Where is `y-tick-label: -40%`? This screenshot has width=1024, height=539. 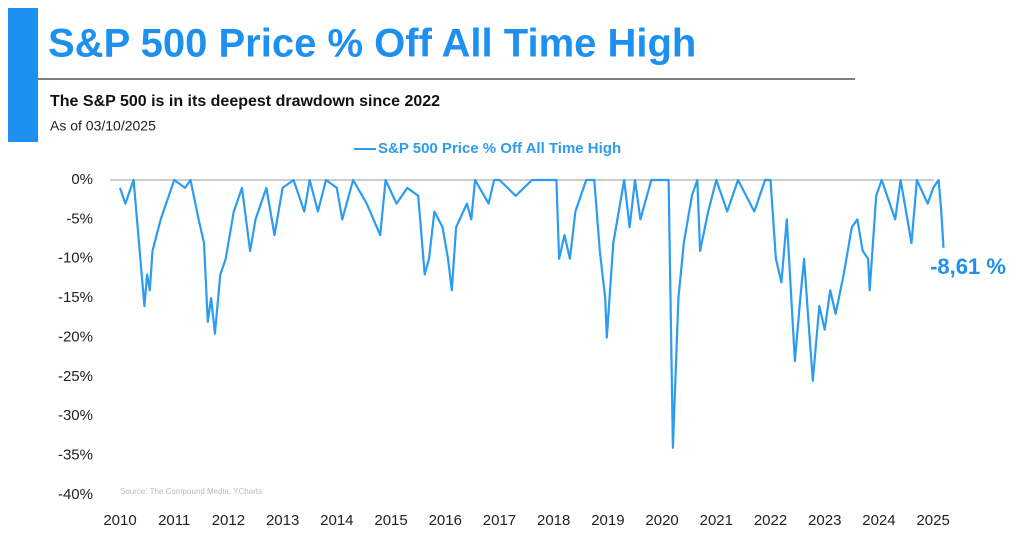 y-tick-label: -40% is located at coordinates (75, 494).